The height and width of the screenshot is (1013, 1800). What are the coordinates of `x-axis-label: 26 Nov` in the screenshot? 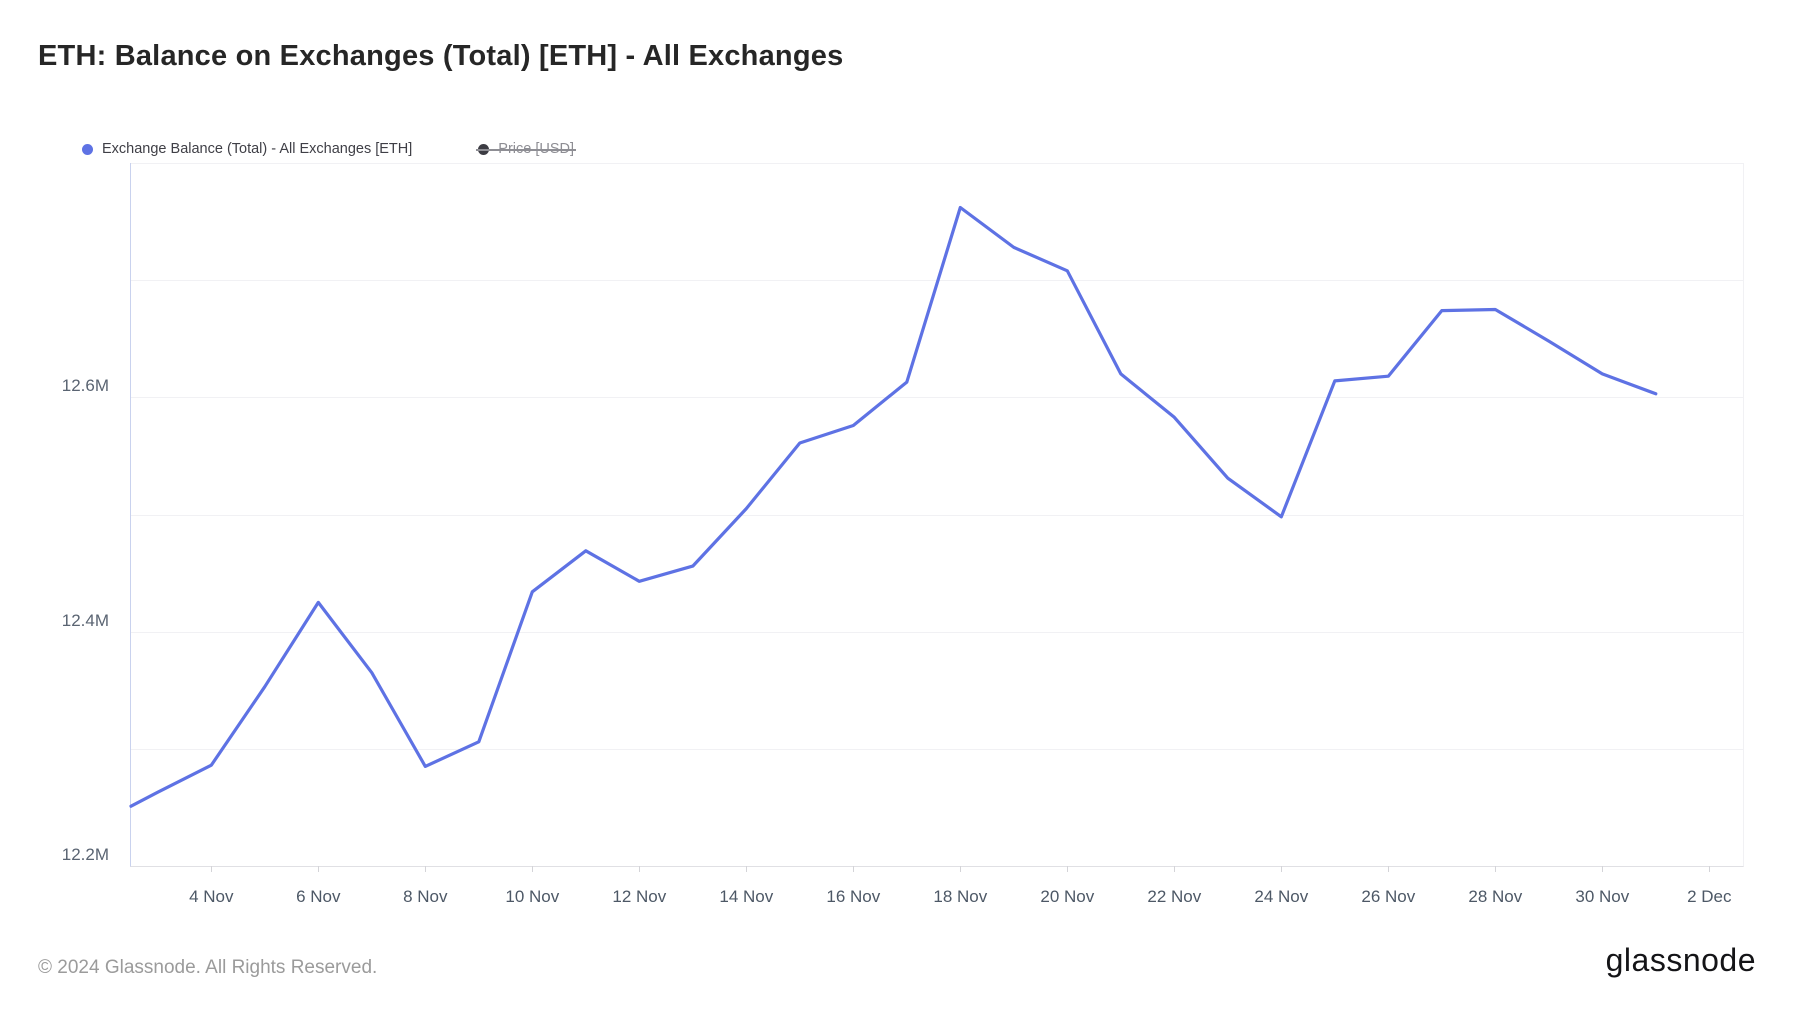 It's located at (1388, 896).